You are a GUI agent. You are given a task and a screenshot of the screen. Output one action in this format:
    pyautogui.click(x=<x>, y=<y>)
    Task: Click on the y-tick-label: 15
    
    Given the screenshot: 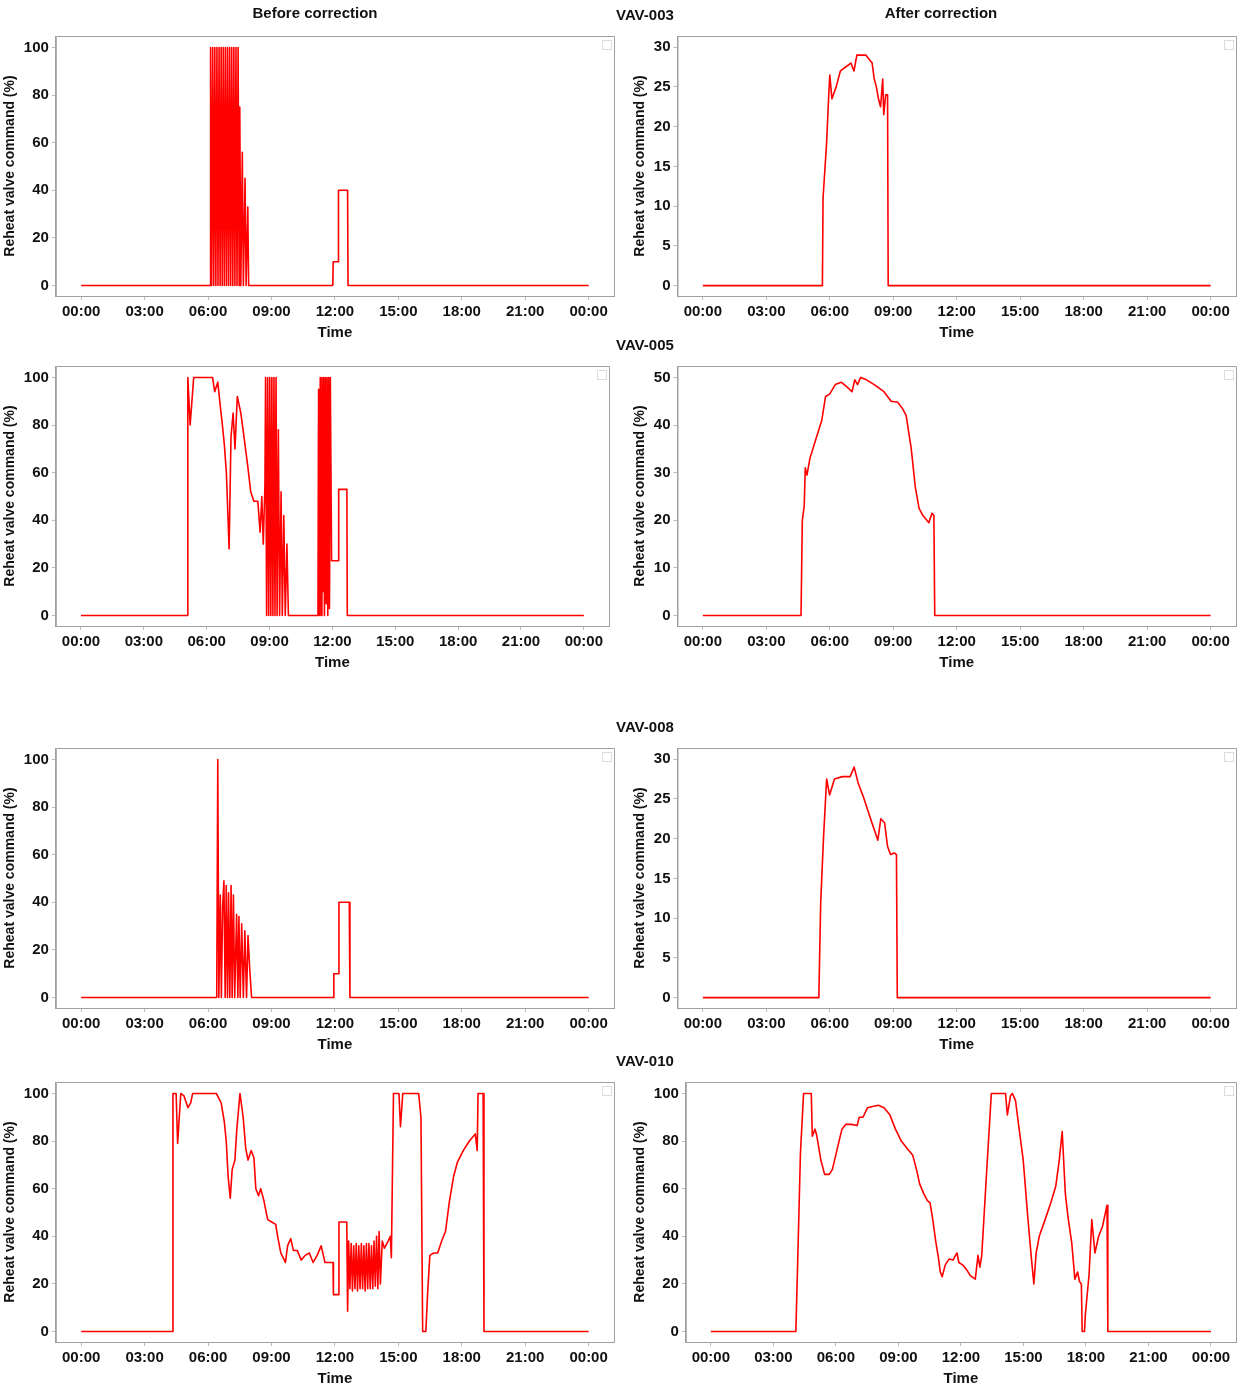 What is the action you would take?
    pyautogui.click(x=662, y=165)
    